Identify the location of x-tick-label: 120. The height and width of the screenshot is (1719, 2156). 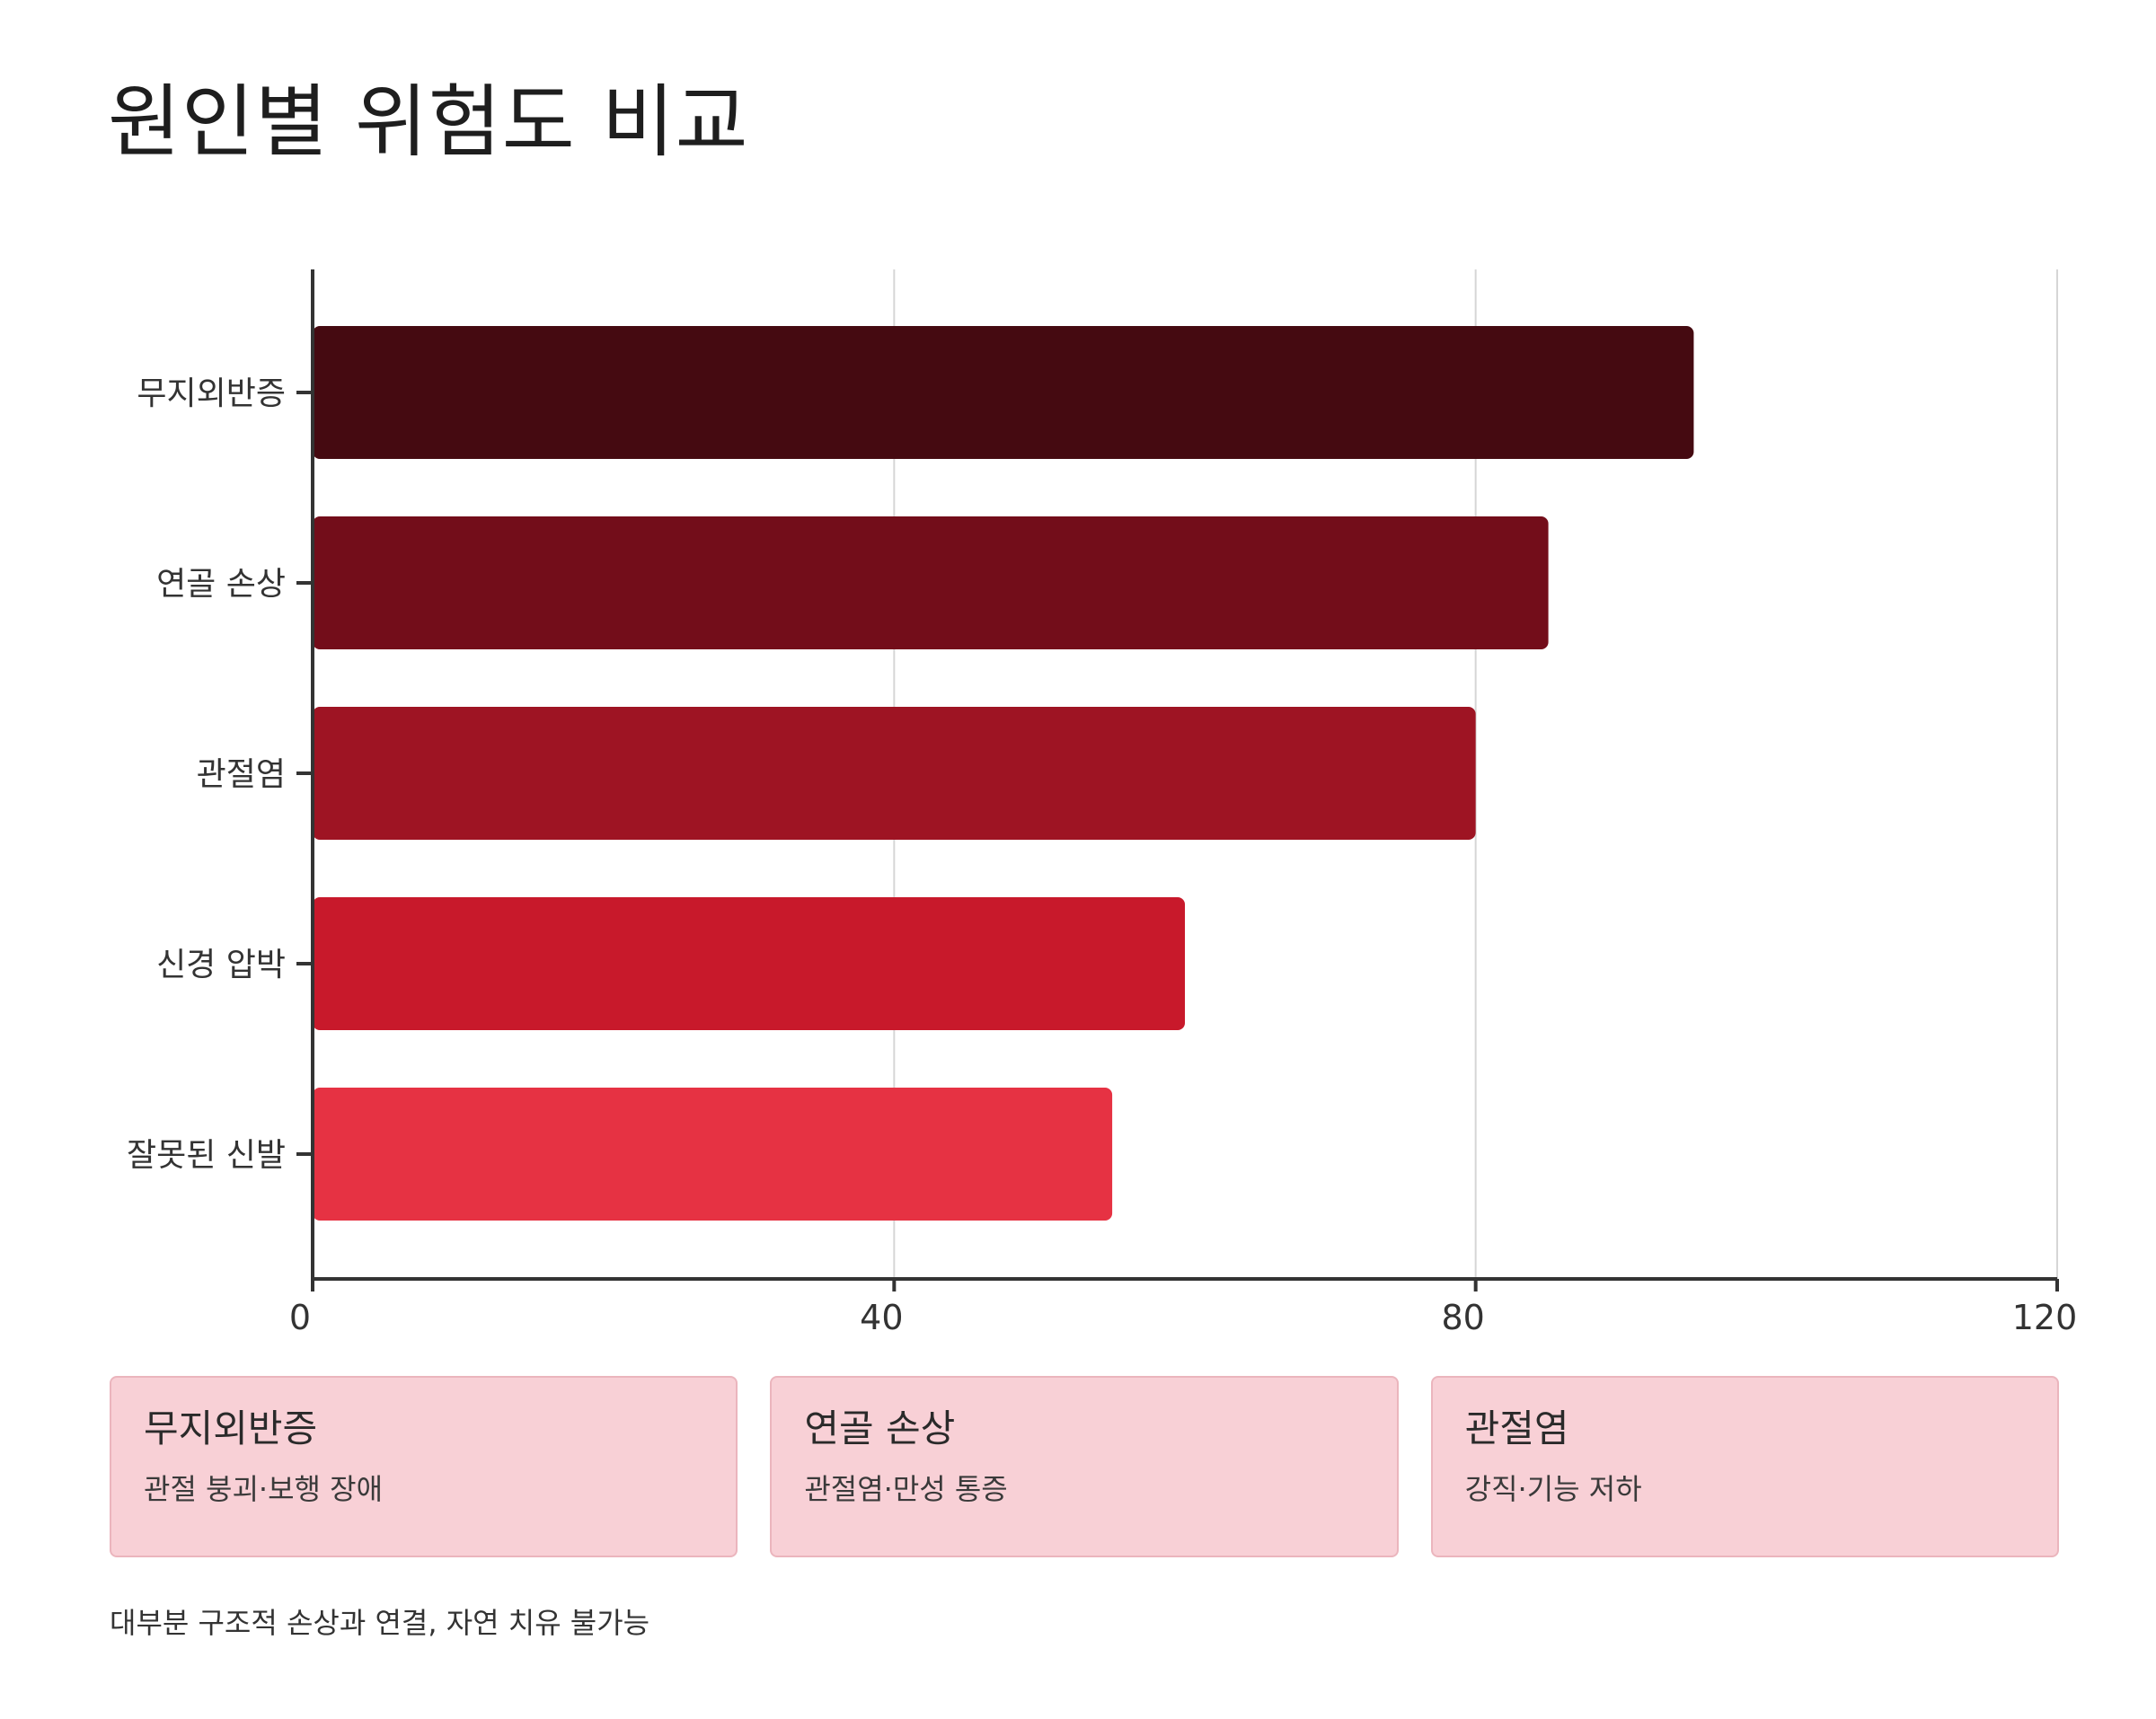
(2045, 1317).